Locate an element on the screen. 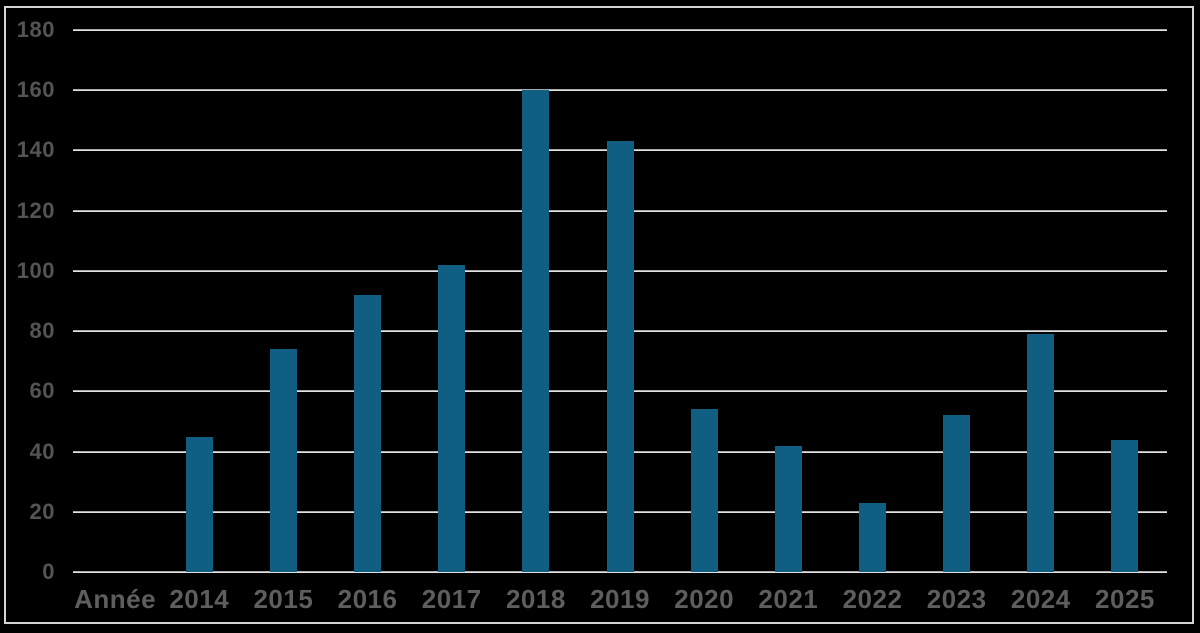  x-tick-label-2014: 2014 is located at coordinates (199, 599).